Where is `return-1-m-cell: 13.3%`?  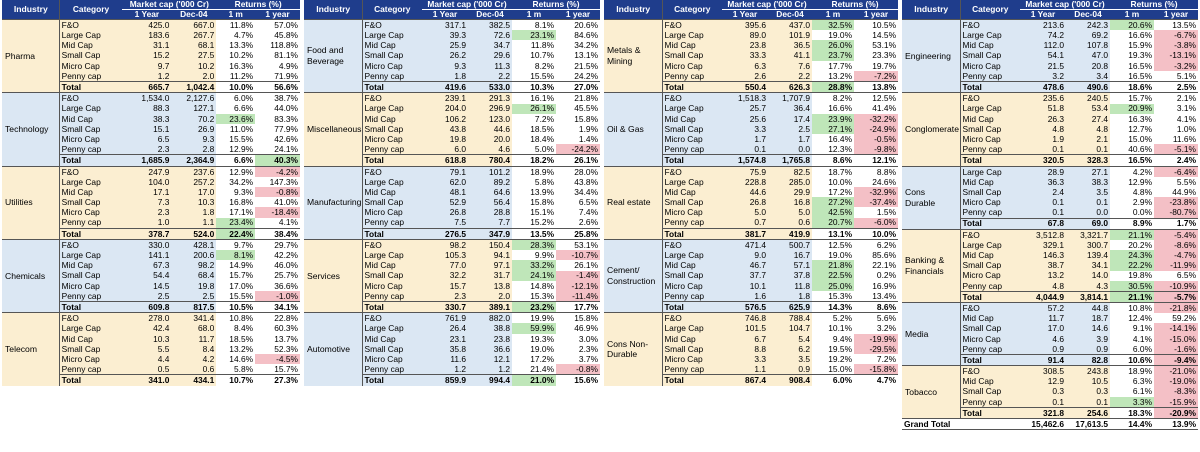
return-1-m-cell: 13.3% is located at coordinates (241, 45).